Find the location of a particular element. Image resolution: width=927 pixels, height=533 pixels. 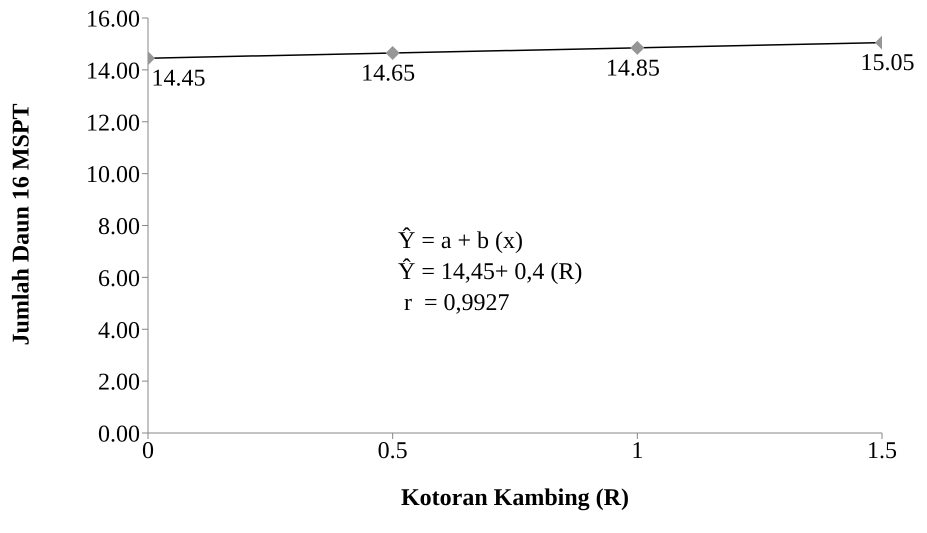

y-tick-label: 16.00 is located at coordinates (113, 19).